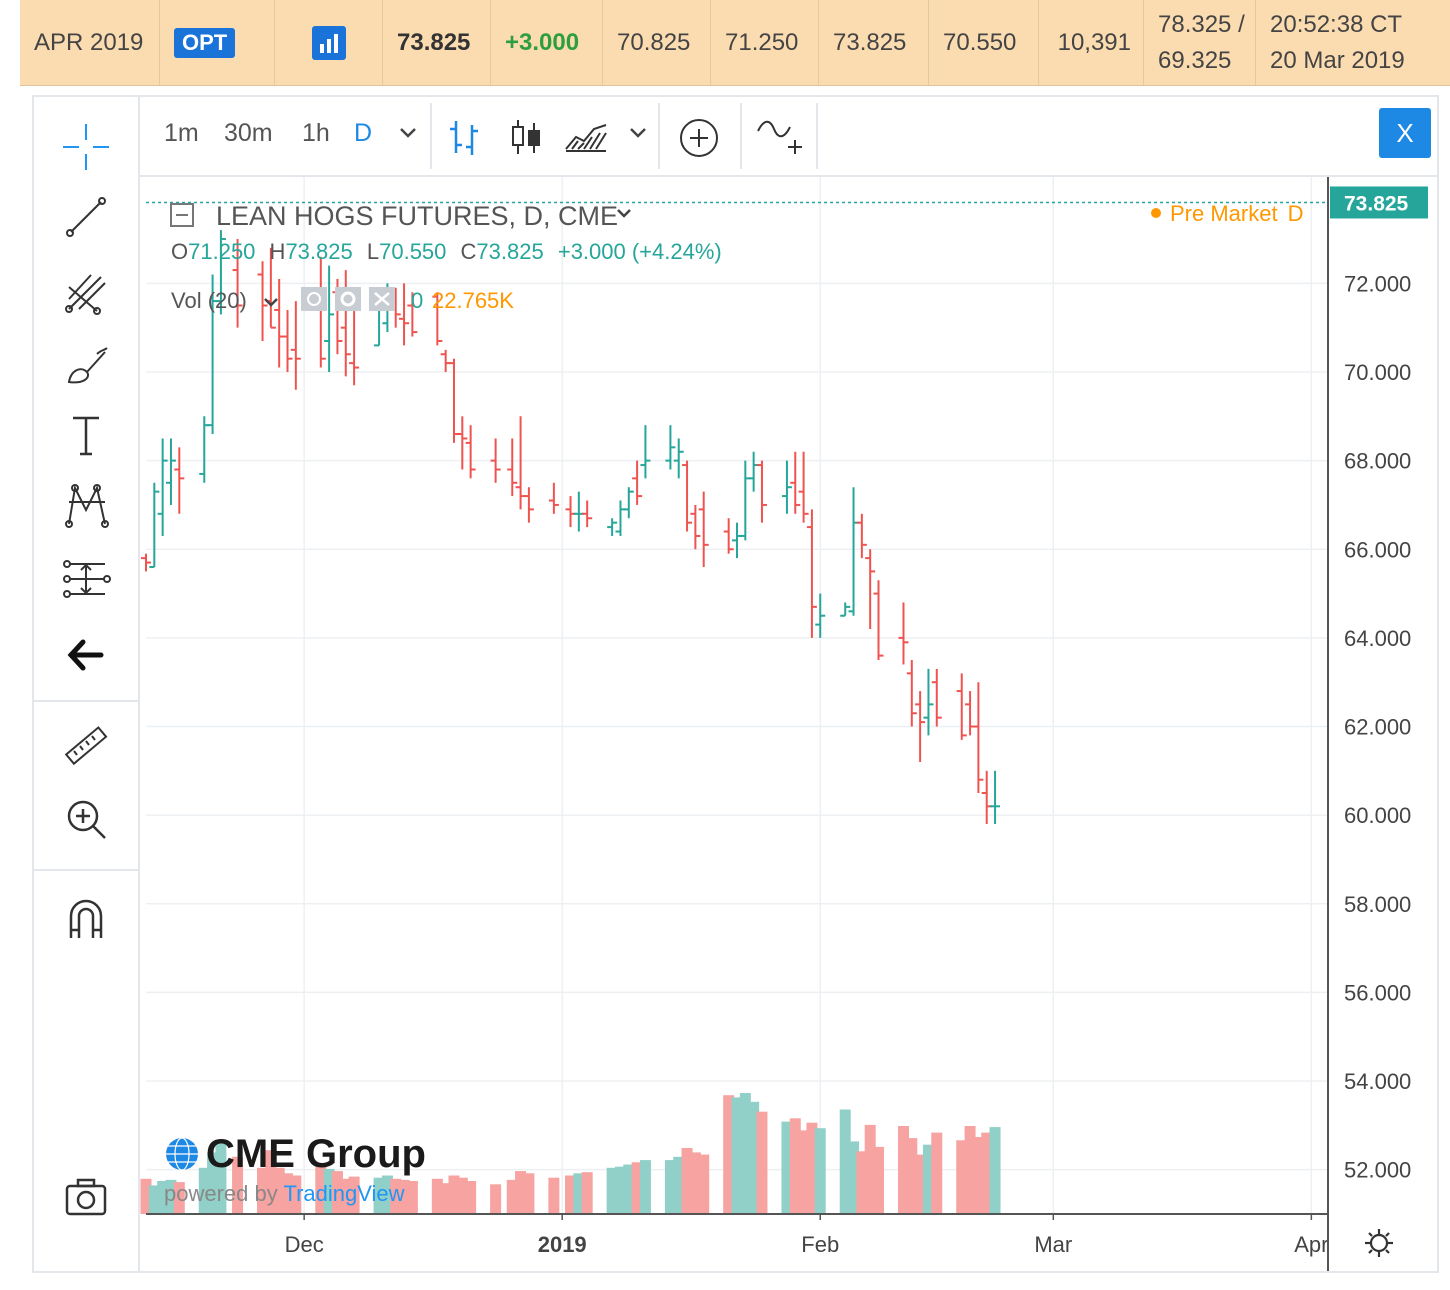 This screenshot has width=1450, height=1290. Describe the element at coordinates (314, 299) in the screenshot. I see `eye-icon` at that location.